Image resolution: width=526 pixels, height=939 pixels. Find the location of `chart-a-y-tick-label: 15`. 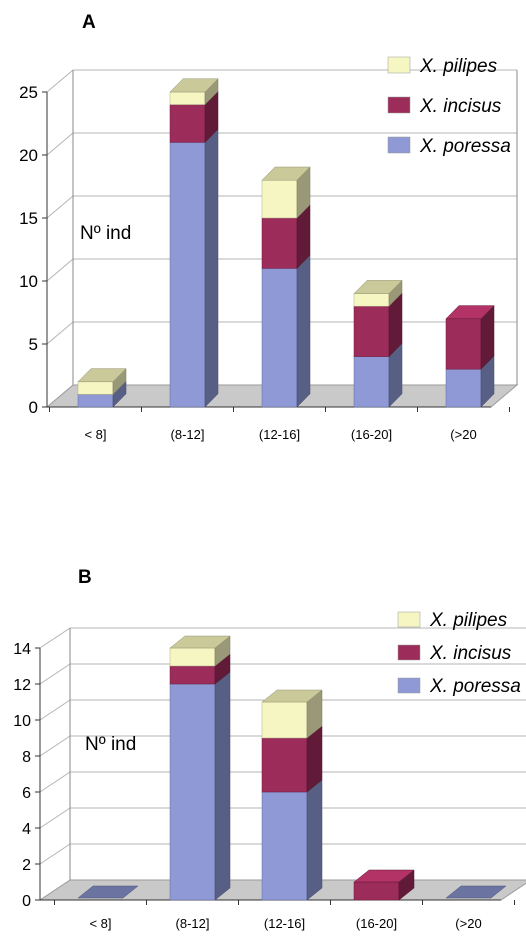

chart-a-y-tick-label: 15 is located at coordinates (28, 218).